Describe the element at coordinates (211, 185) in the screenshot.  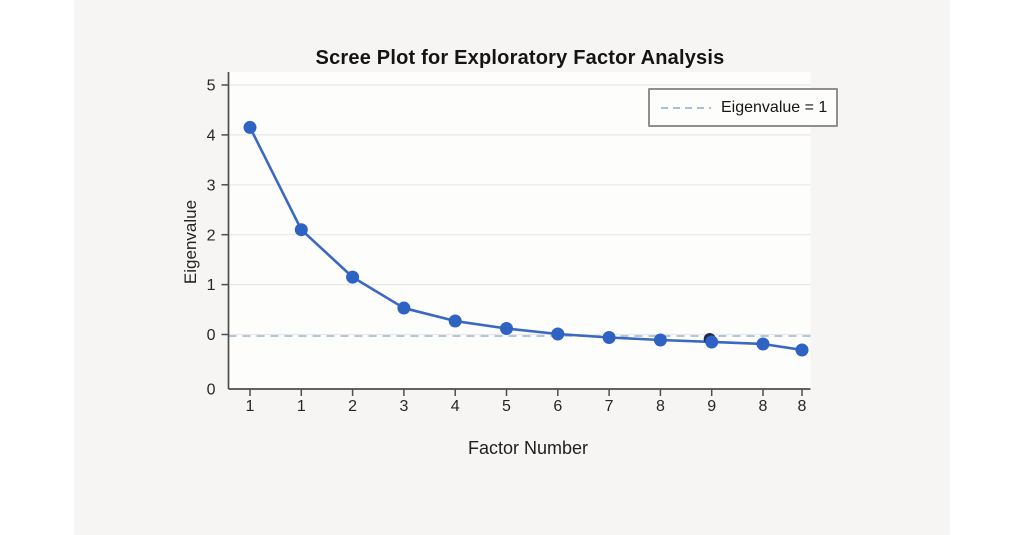
I see `y-tick-label: 3` at that location.